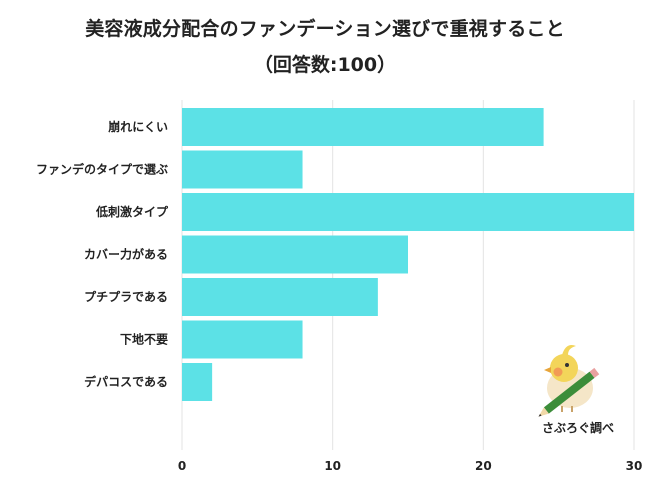  I want to click on category-label: 下地不要, so click(144, 339).